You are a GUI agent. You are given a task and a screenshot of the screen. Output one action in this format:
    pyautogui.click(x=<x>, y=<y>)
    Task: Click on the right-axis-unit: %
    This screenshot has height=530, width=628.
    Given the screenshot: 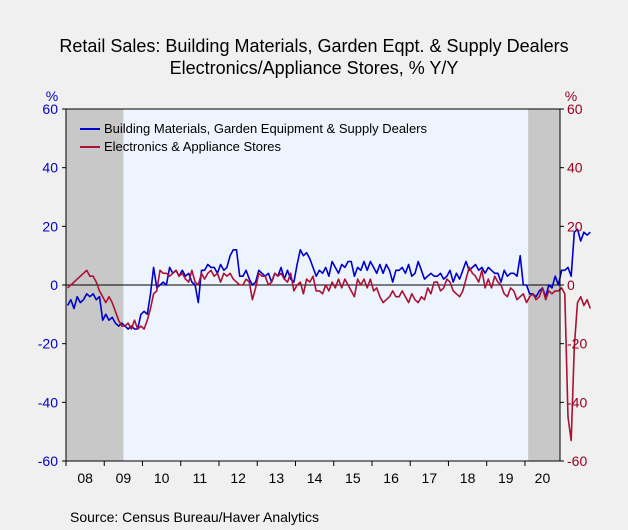 What is the action you would take?
    pyautogui.click(x=571, y=96)
    